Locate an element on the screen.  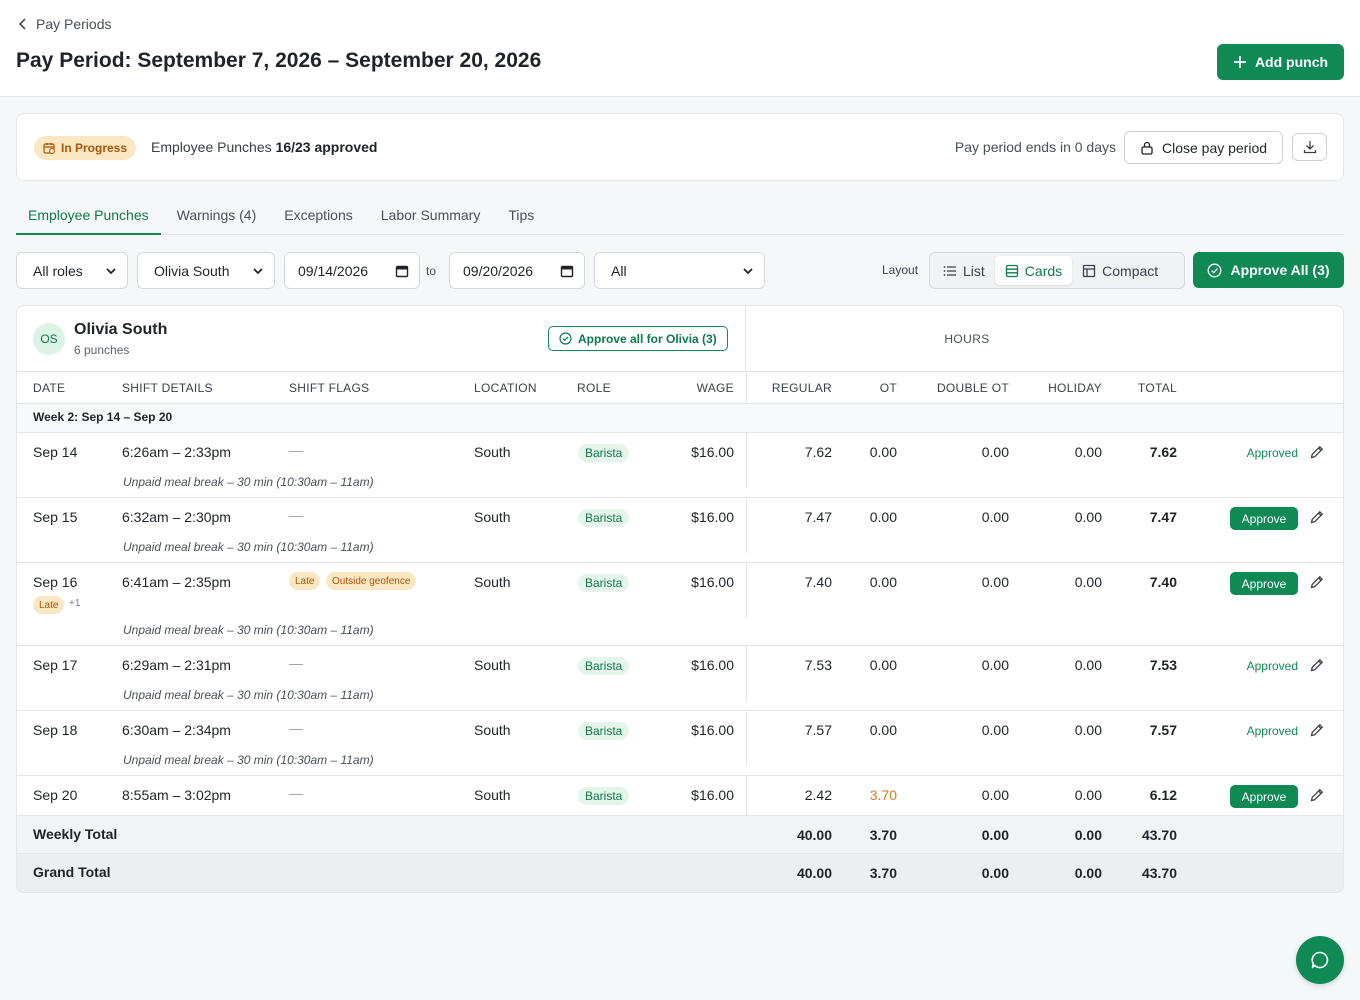
layout-cards-button: Cards is located at coordinates (1033, 270).